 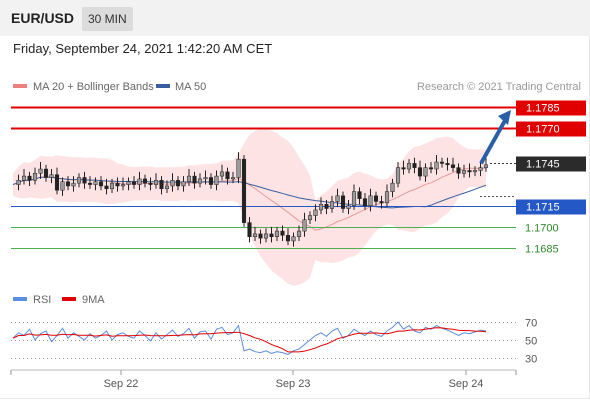 I want to click on support-label: 1.1715, so click(x=543, y=208).